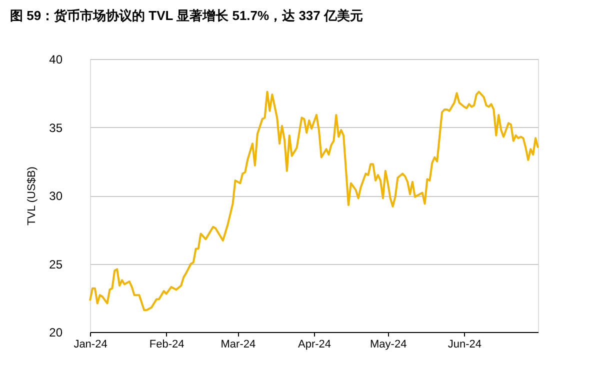  I want to click on y-tick-label: 40, so click(56, 59).